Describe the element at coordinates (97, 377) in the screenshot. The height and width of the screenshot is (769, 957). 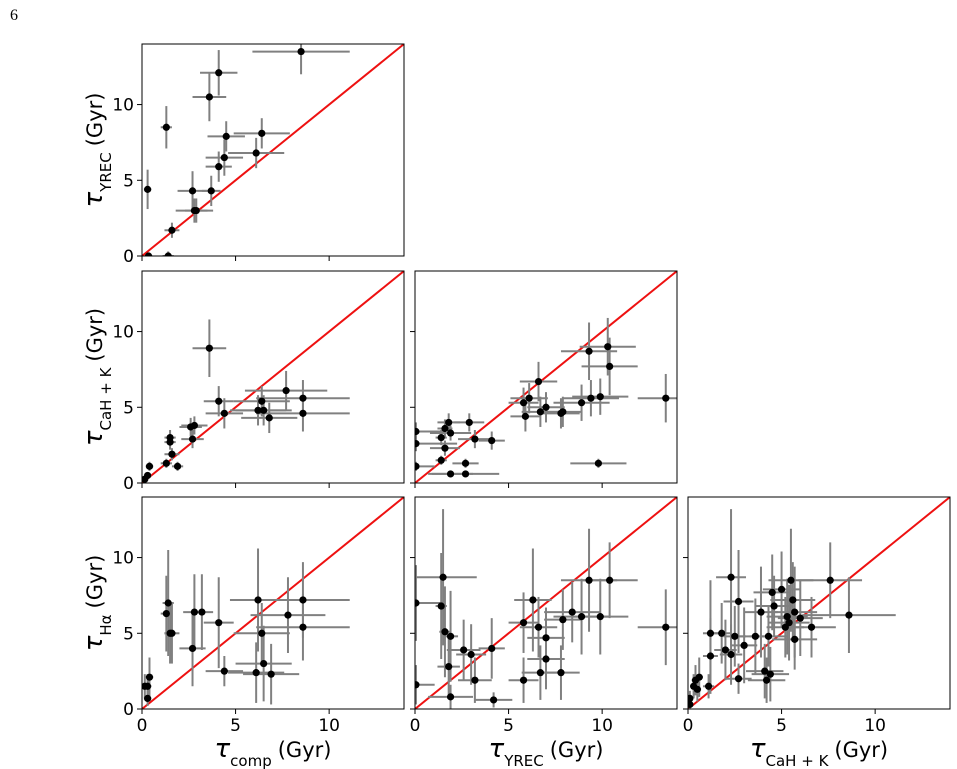
I see `axis-label: τCaH + K (Gyr)` at that location.